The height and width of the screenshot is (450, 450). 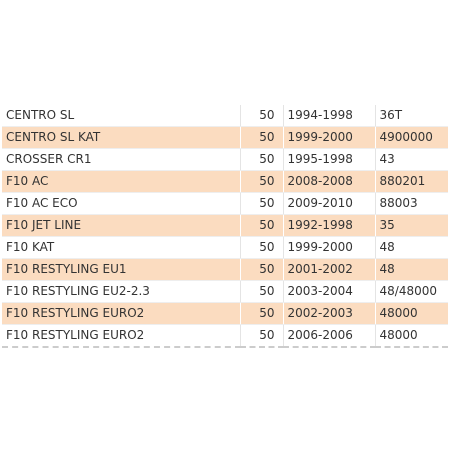 I want to click on code-cell: 880201, so click(x=411, y=181).